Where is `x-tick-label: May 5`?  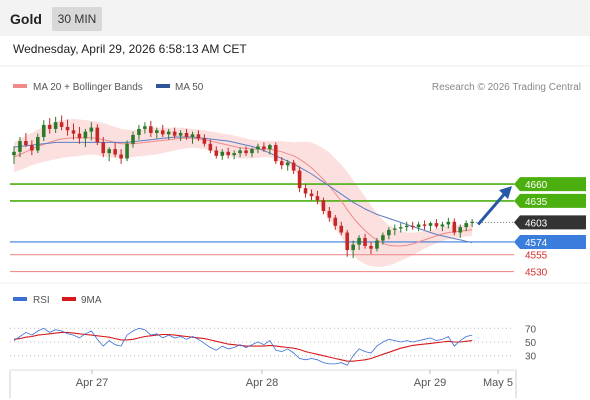
x-tick-label: May 5 is located at coordinates (498, 383).